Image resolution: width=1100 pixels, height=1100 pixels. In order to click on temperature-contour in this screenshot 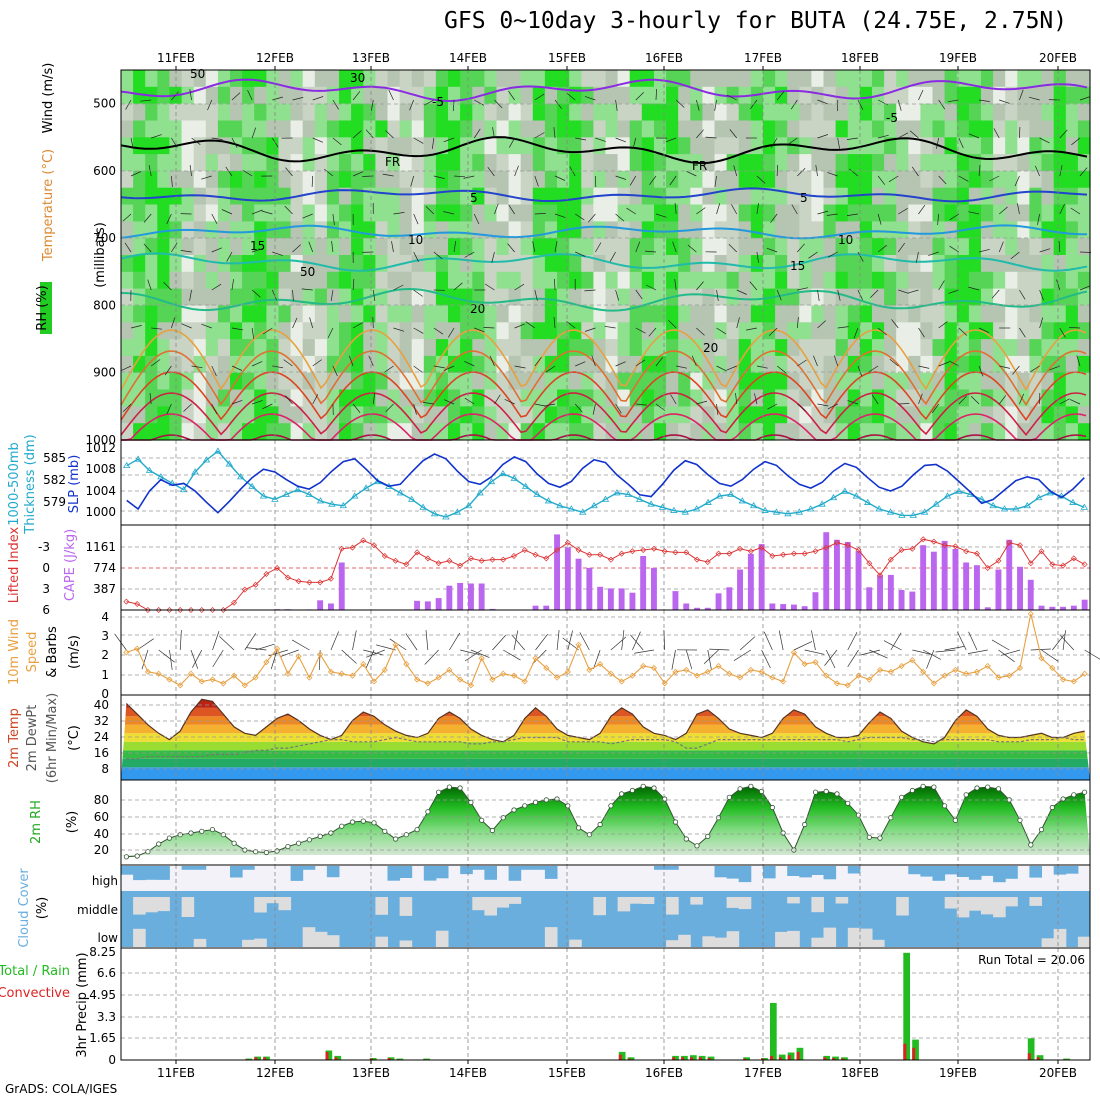, I will do `click(604, 299)`.